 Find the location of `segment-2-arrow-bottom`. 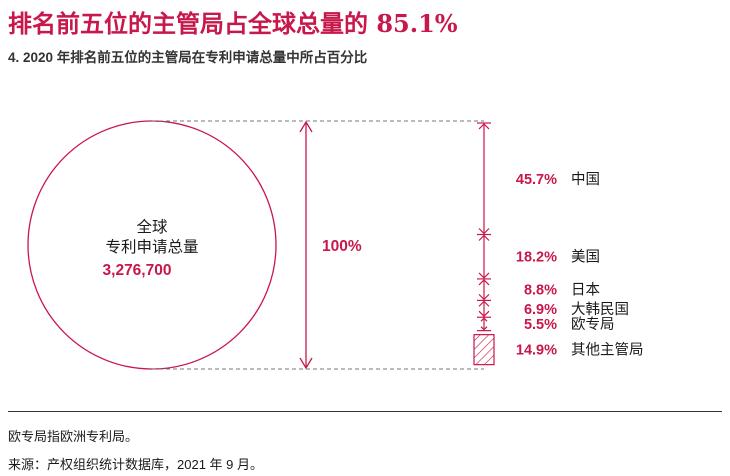

segment-2-arrow-bottom is located at coordinates (484, 297).